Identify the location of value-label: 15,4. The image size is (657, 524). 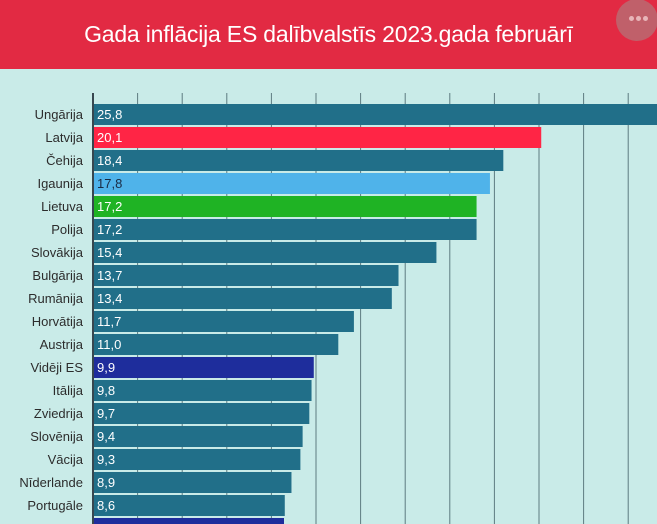
(109, 252).